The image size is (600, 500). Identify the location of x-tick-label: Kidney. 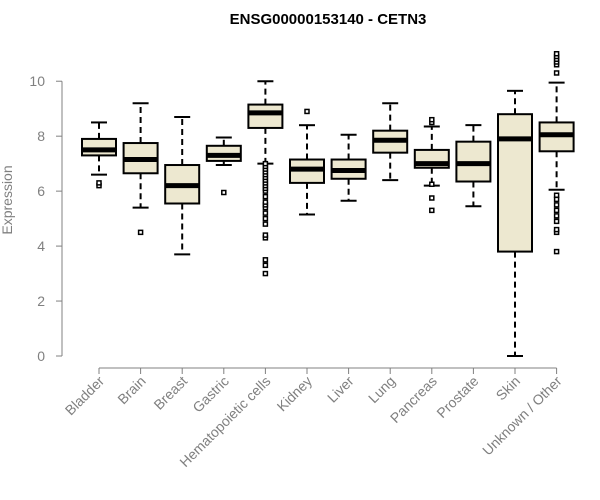
(295, 394).